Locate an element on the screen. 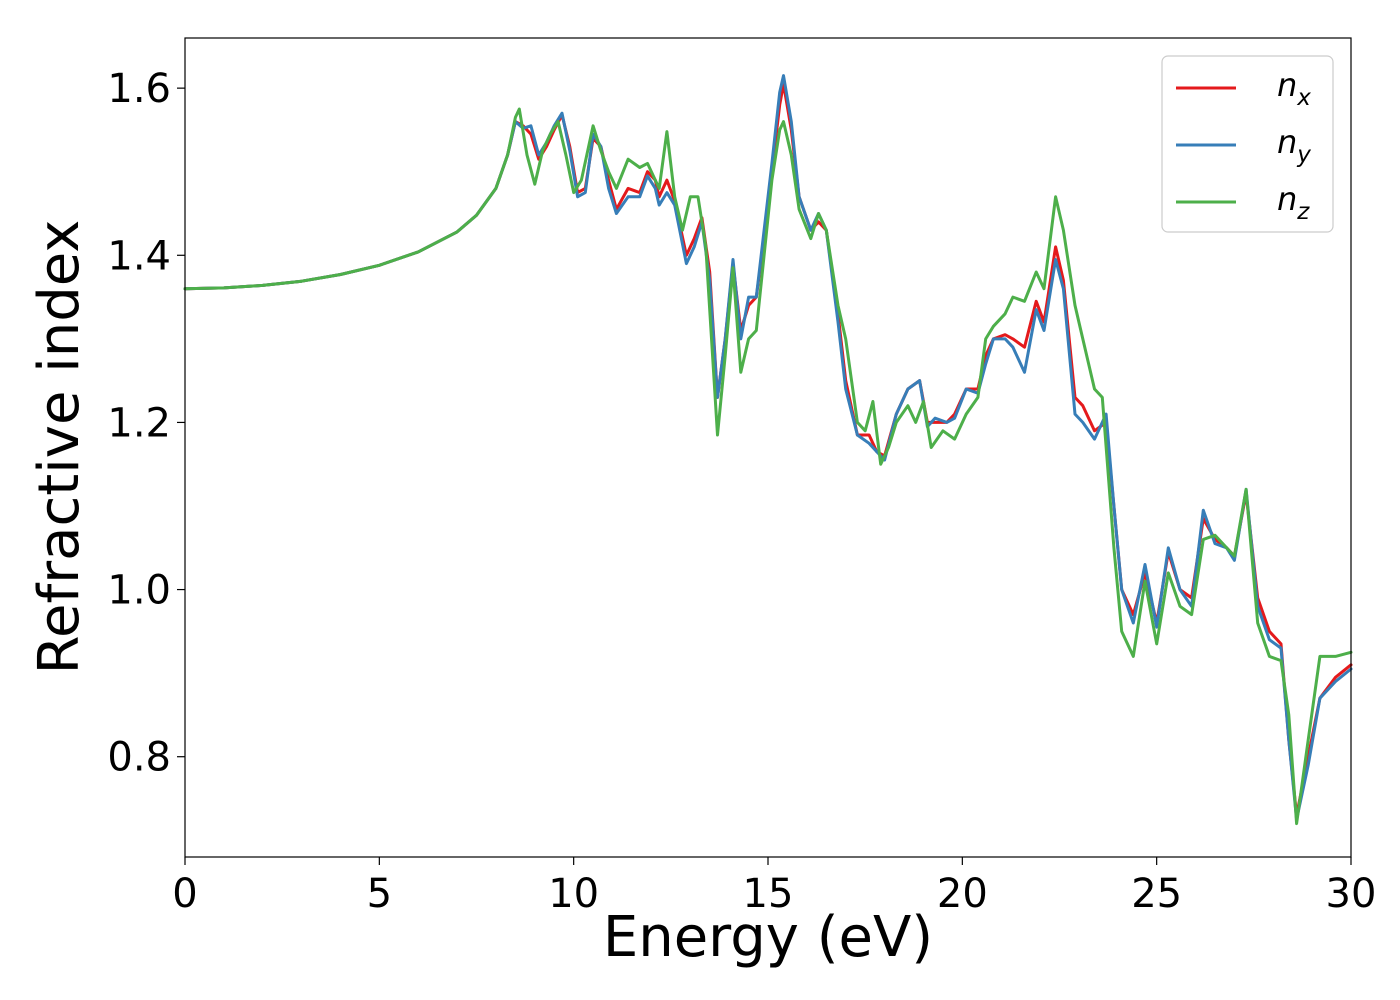  y-axis: 0.8 1.0 1.2 1.4 1.6 is located at coordinates (146, 423).